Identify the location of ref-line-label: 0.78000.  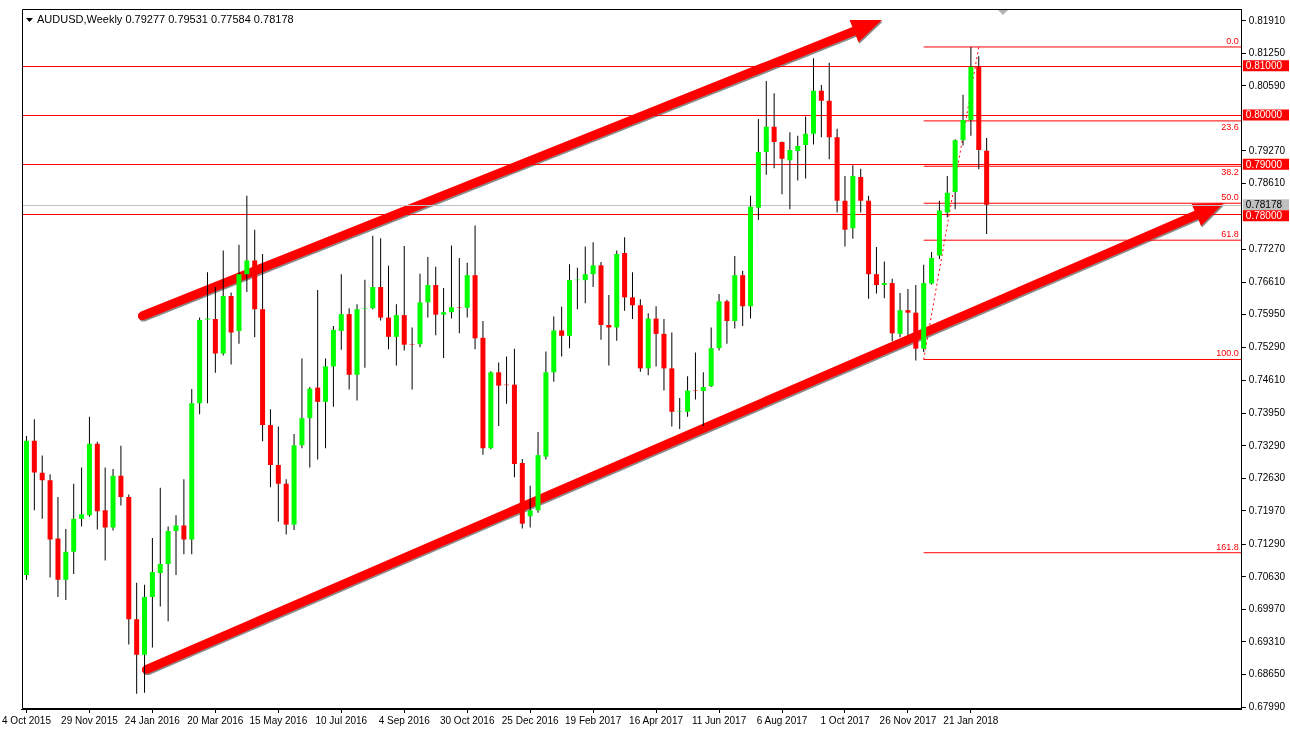
(1264, 216).